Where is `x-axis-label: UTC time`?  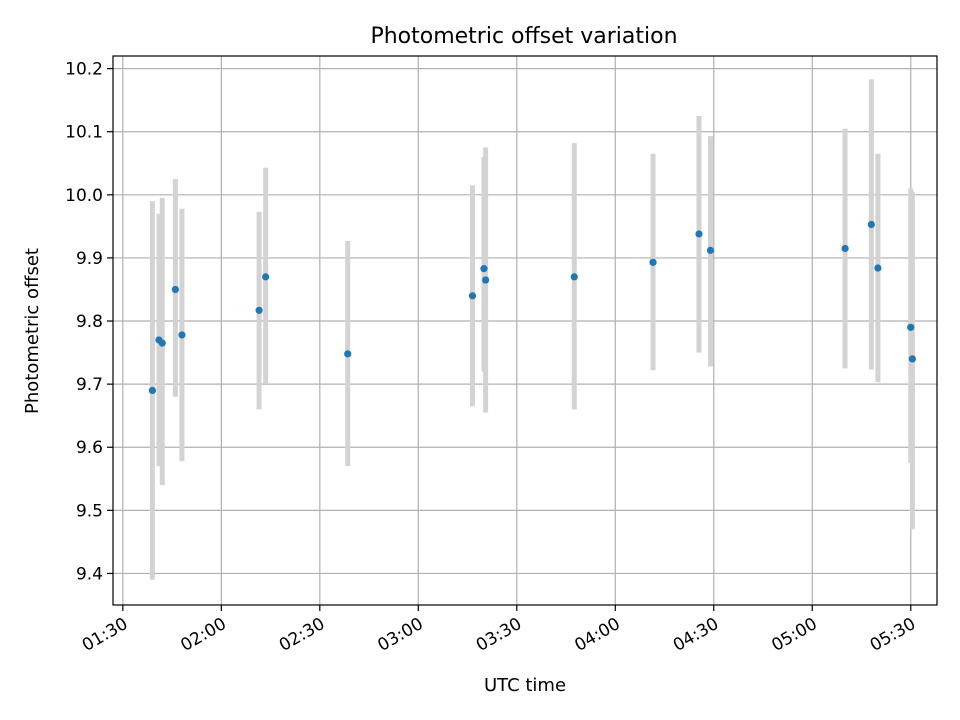
x-axis-label: UTC time is located at coordinates (525, 685).